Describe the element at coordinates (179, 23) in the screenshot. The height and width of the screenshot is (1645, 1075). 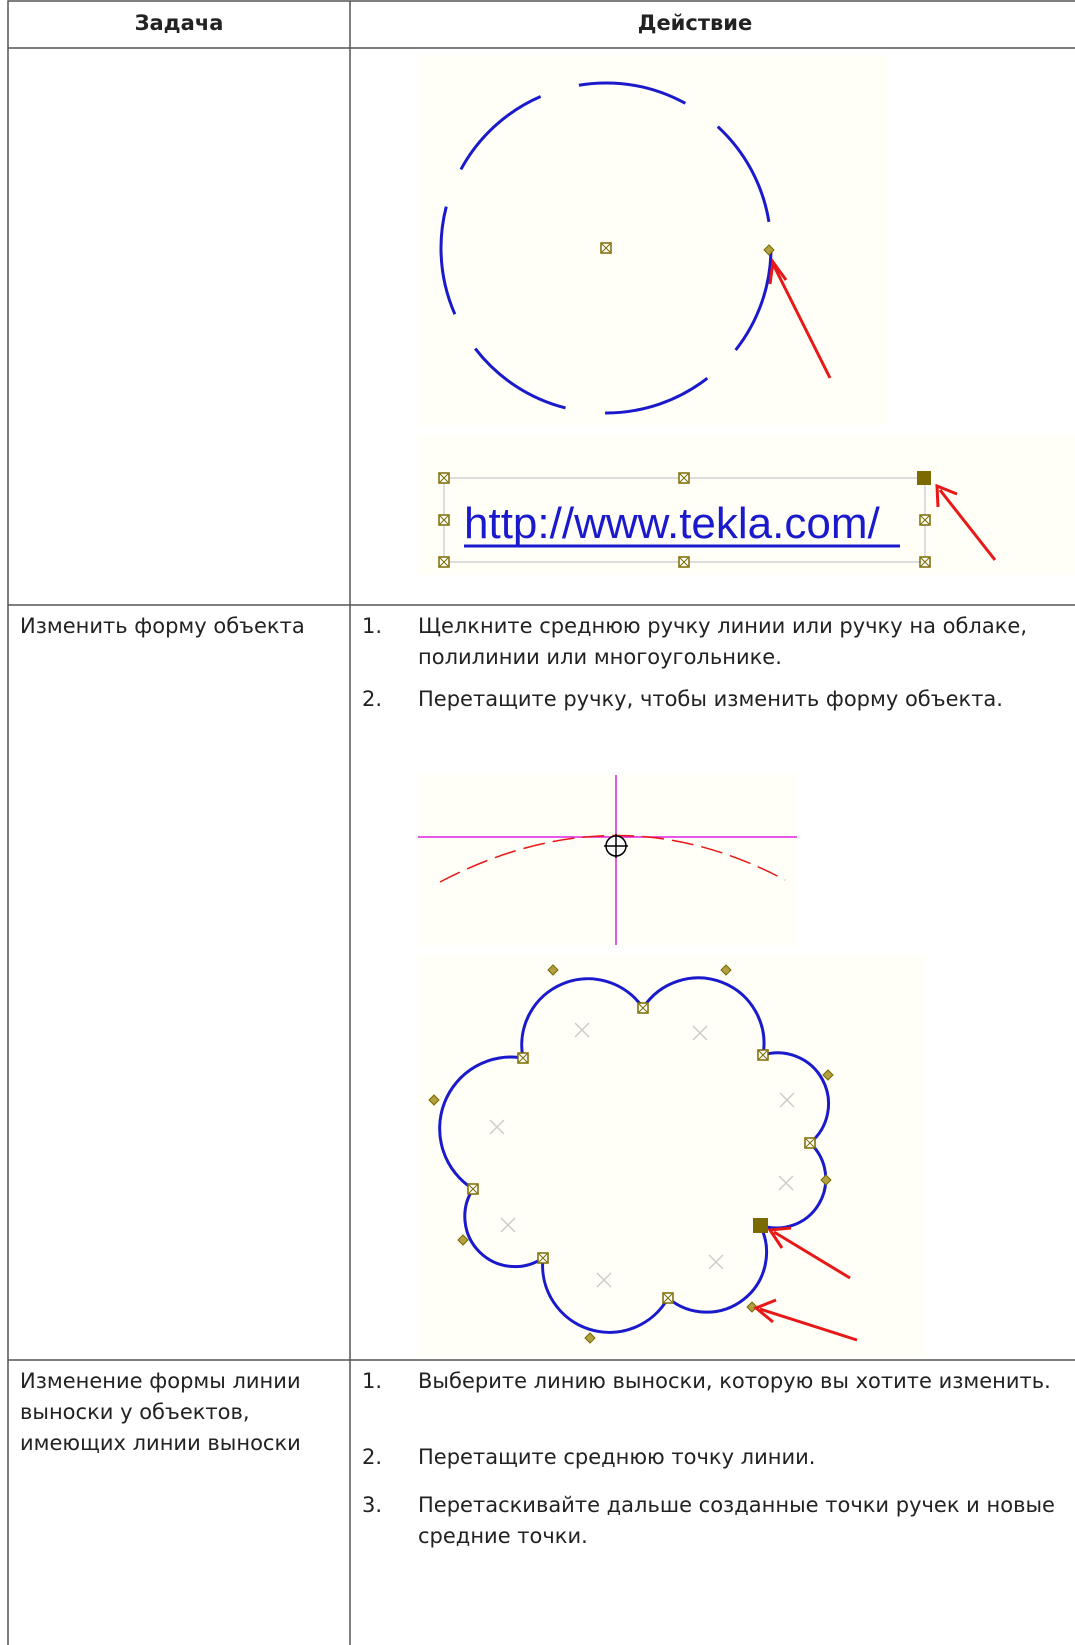
I see `header-cell: Задача` at that location.